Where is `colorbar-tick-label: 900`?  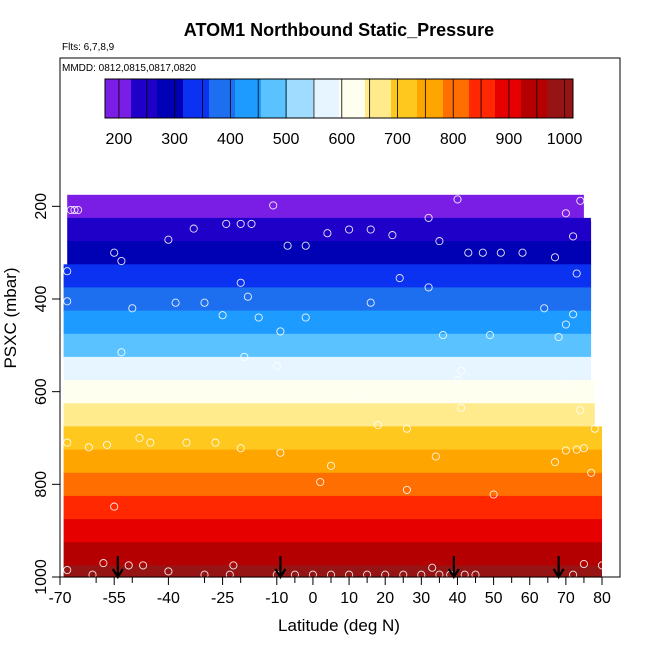
colorbar-tick-label: 900 is located at coordinates (509, 139).